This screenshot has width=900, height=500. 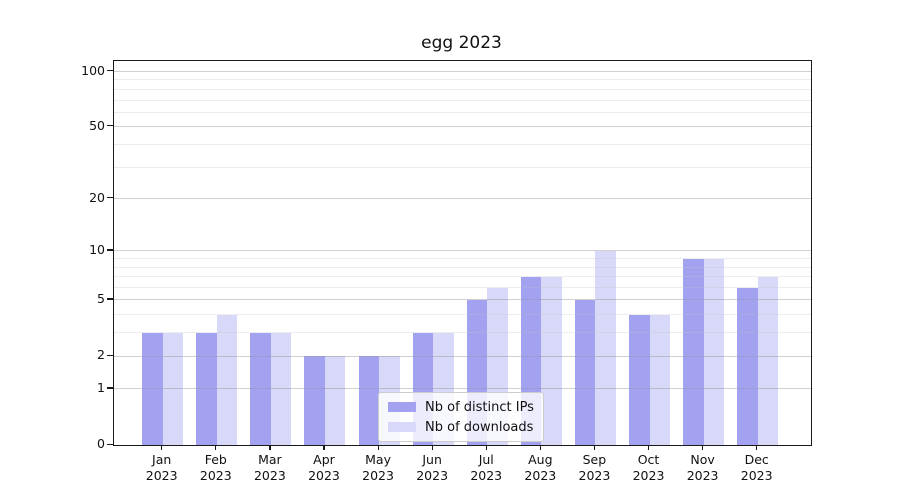 What do you see at coordinates (402, 407) in the screenshot?
I see `legend-swatch-distinct-ips` at bounding box center [402, 407].